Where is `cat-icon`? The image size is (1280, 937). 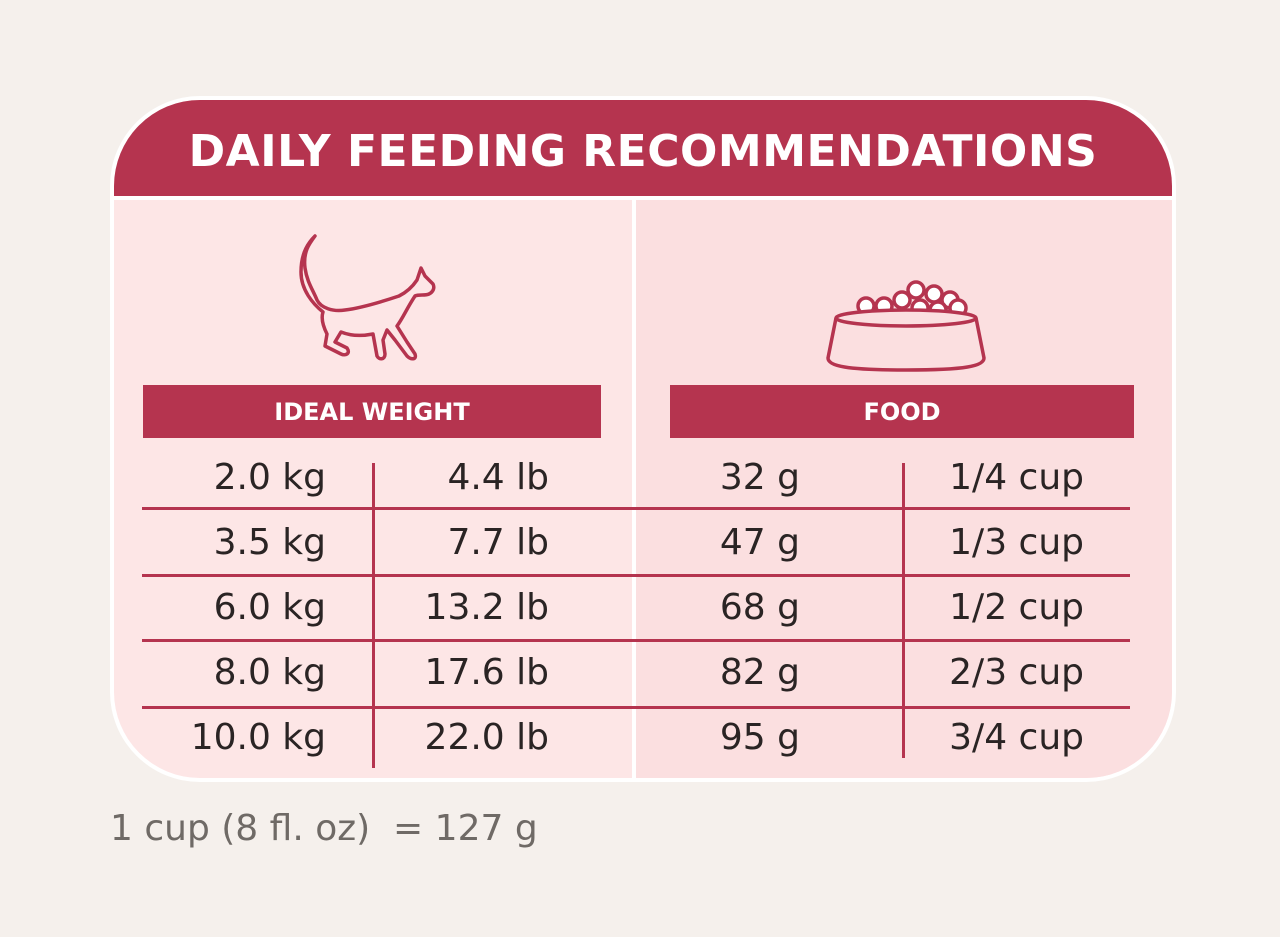
cat-icon is located at coordinates (367, 297).